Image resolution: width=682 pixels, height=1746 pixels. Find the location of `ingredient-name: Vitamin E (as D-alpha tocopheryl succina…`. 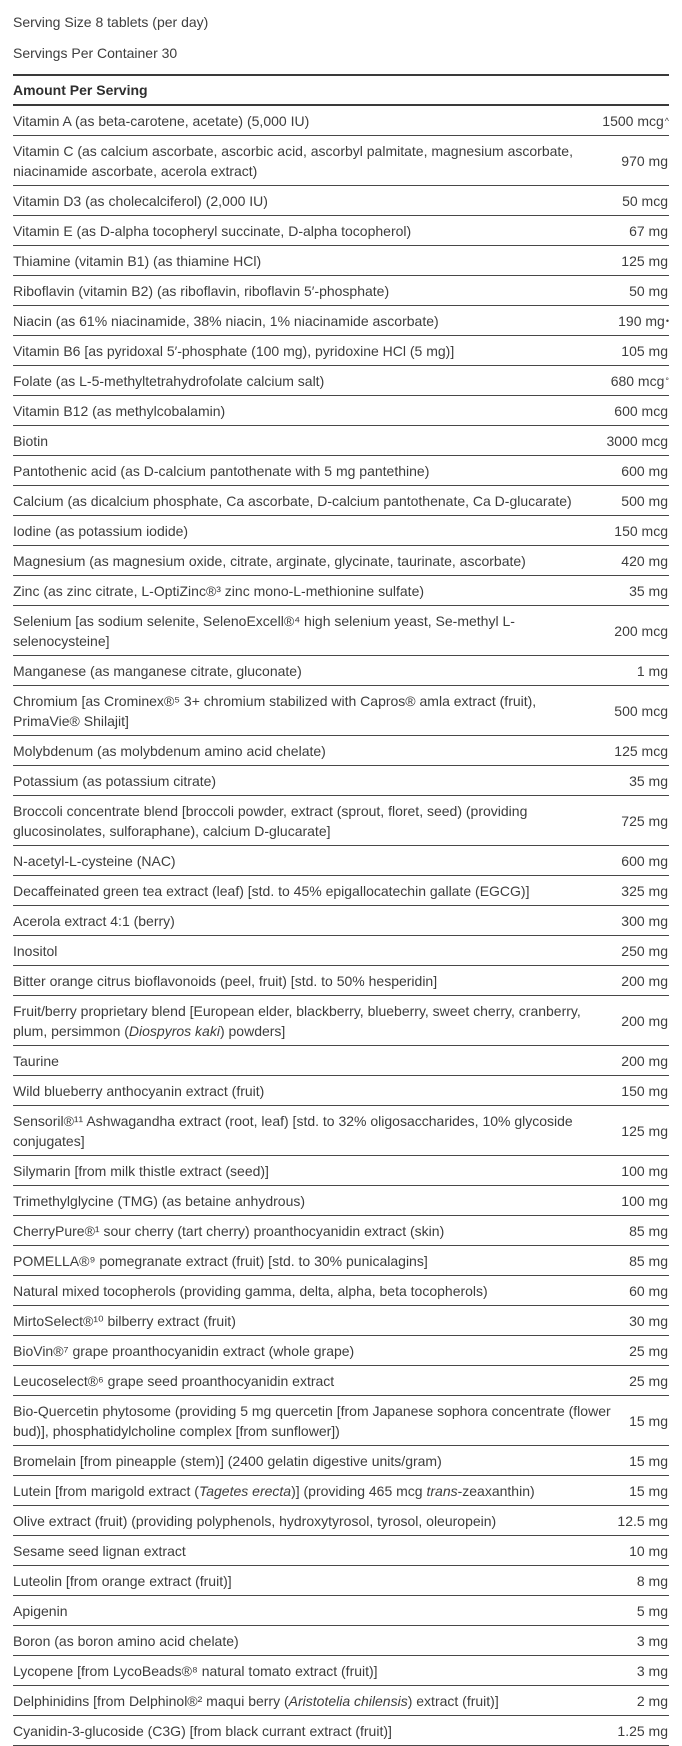

ingredient-name: Vitamin E (as D-alpha tocopheryl succina… is located at coordinates (212, 231).